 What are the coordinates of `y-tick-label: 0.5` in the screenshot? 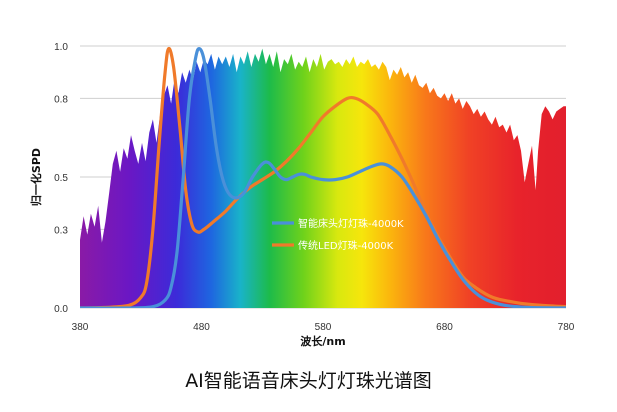 It's located at (61, 178).